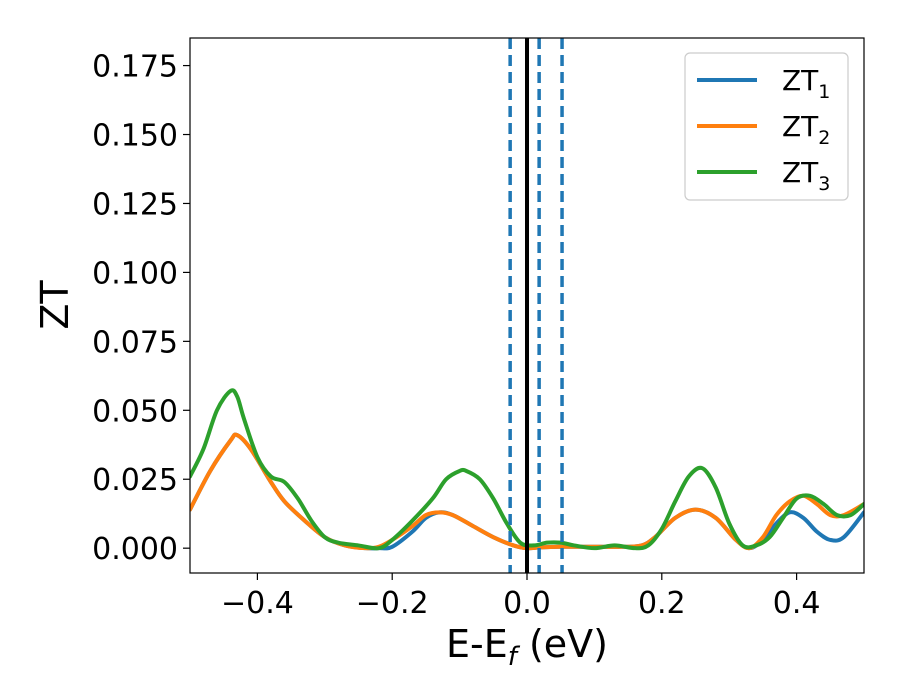  What do you see at coordinates (141, 308) in the screenshot?
I see `y-ticks: 0.000 0.025 0.050 0.075 0.100 0.125 0.150 0.175` at bounding box center [141, 308].